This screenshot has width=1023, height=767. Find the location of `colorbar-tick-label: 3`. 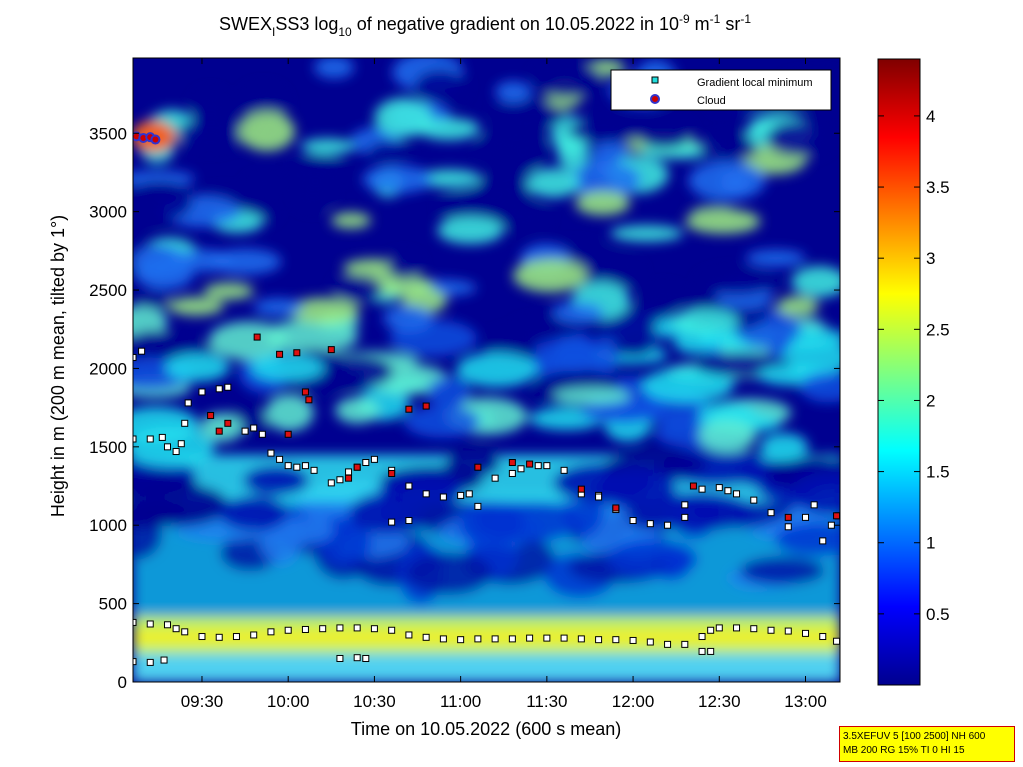

colorbar-tick-label: 3 is located at coordinates (930, 258).